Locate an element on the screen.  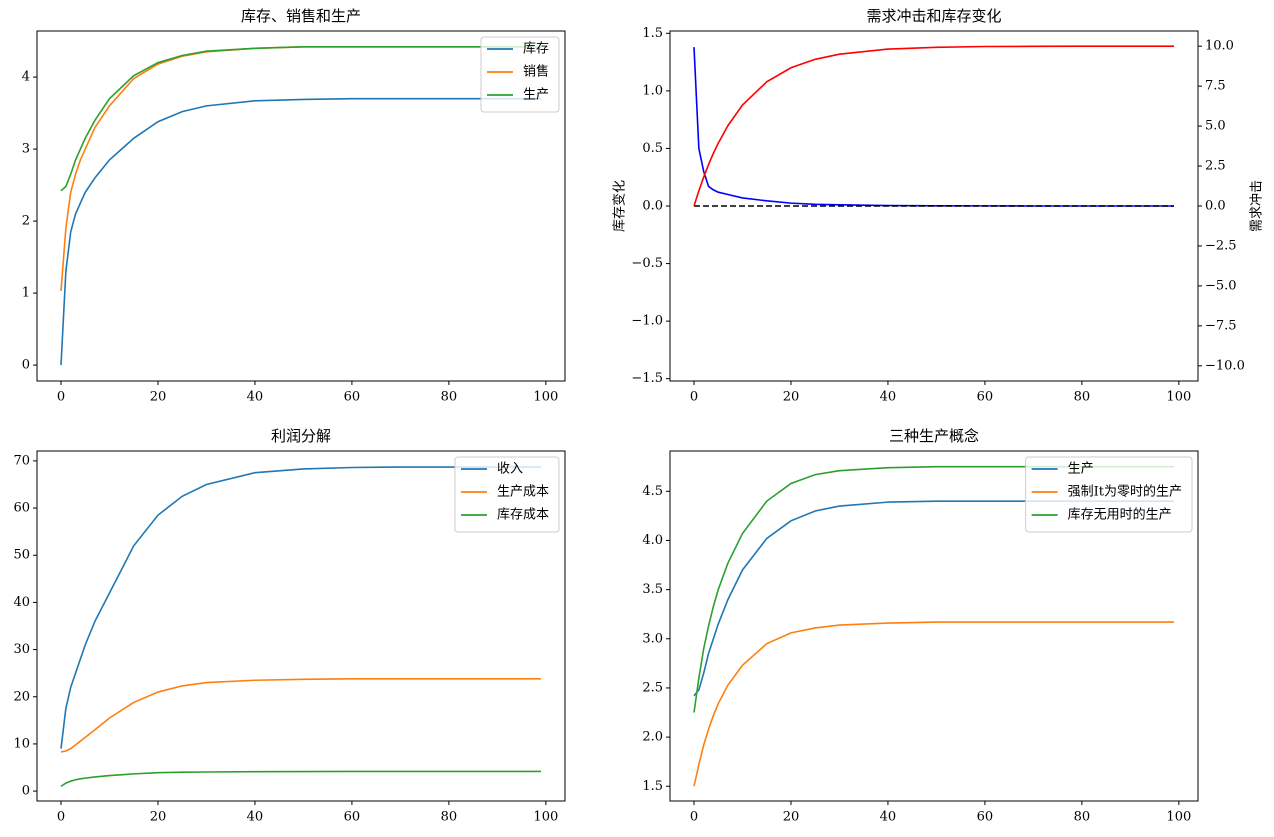
legend-label: 库存 is located at coordinates (536, 49).